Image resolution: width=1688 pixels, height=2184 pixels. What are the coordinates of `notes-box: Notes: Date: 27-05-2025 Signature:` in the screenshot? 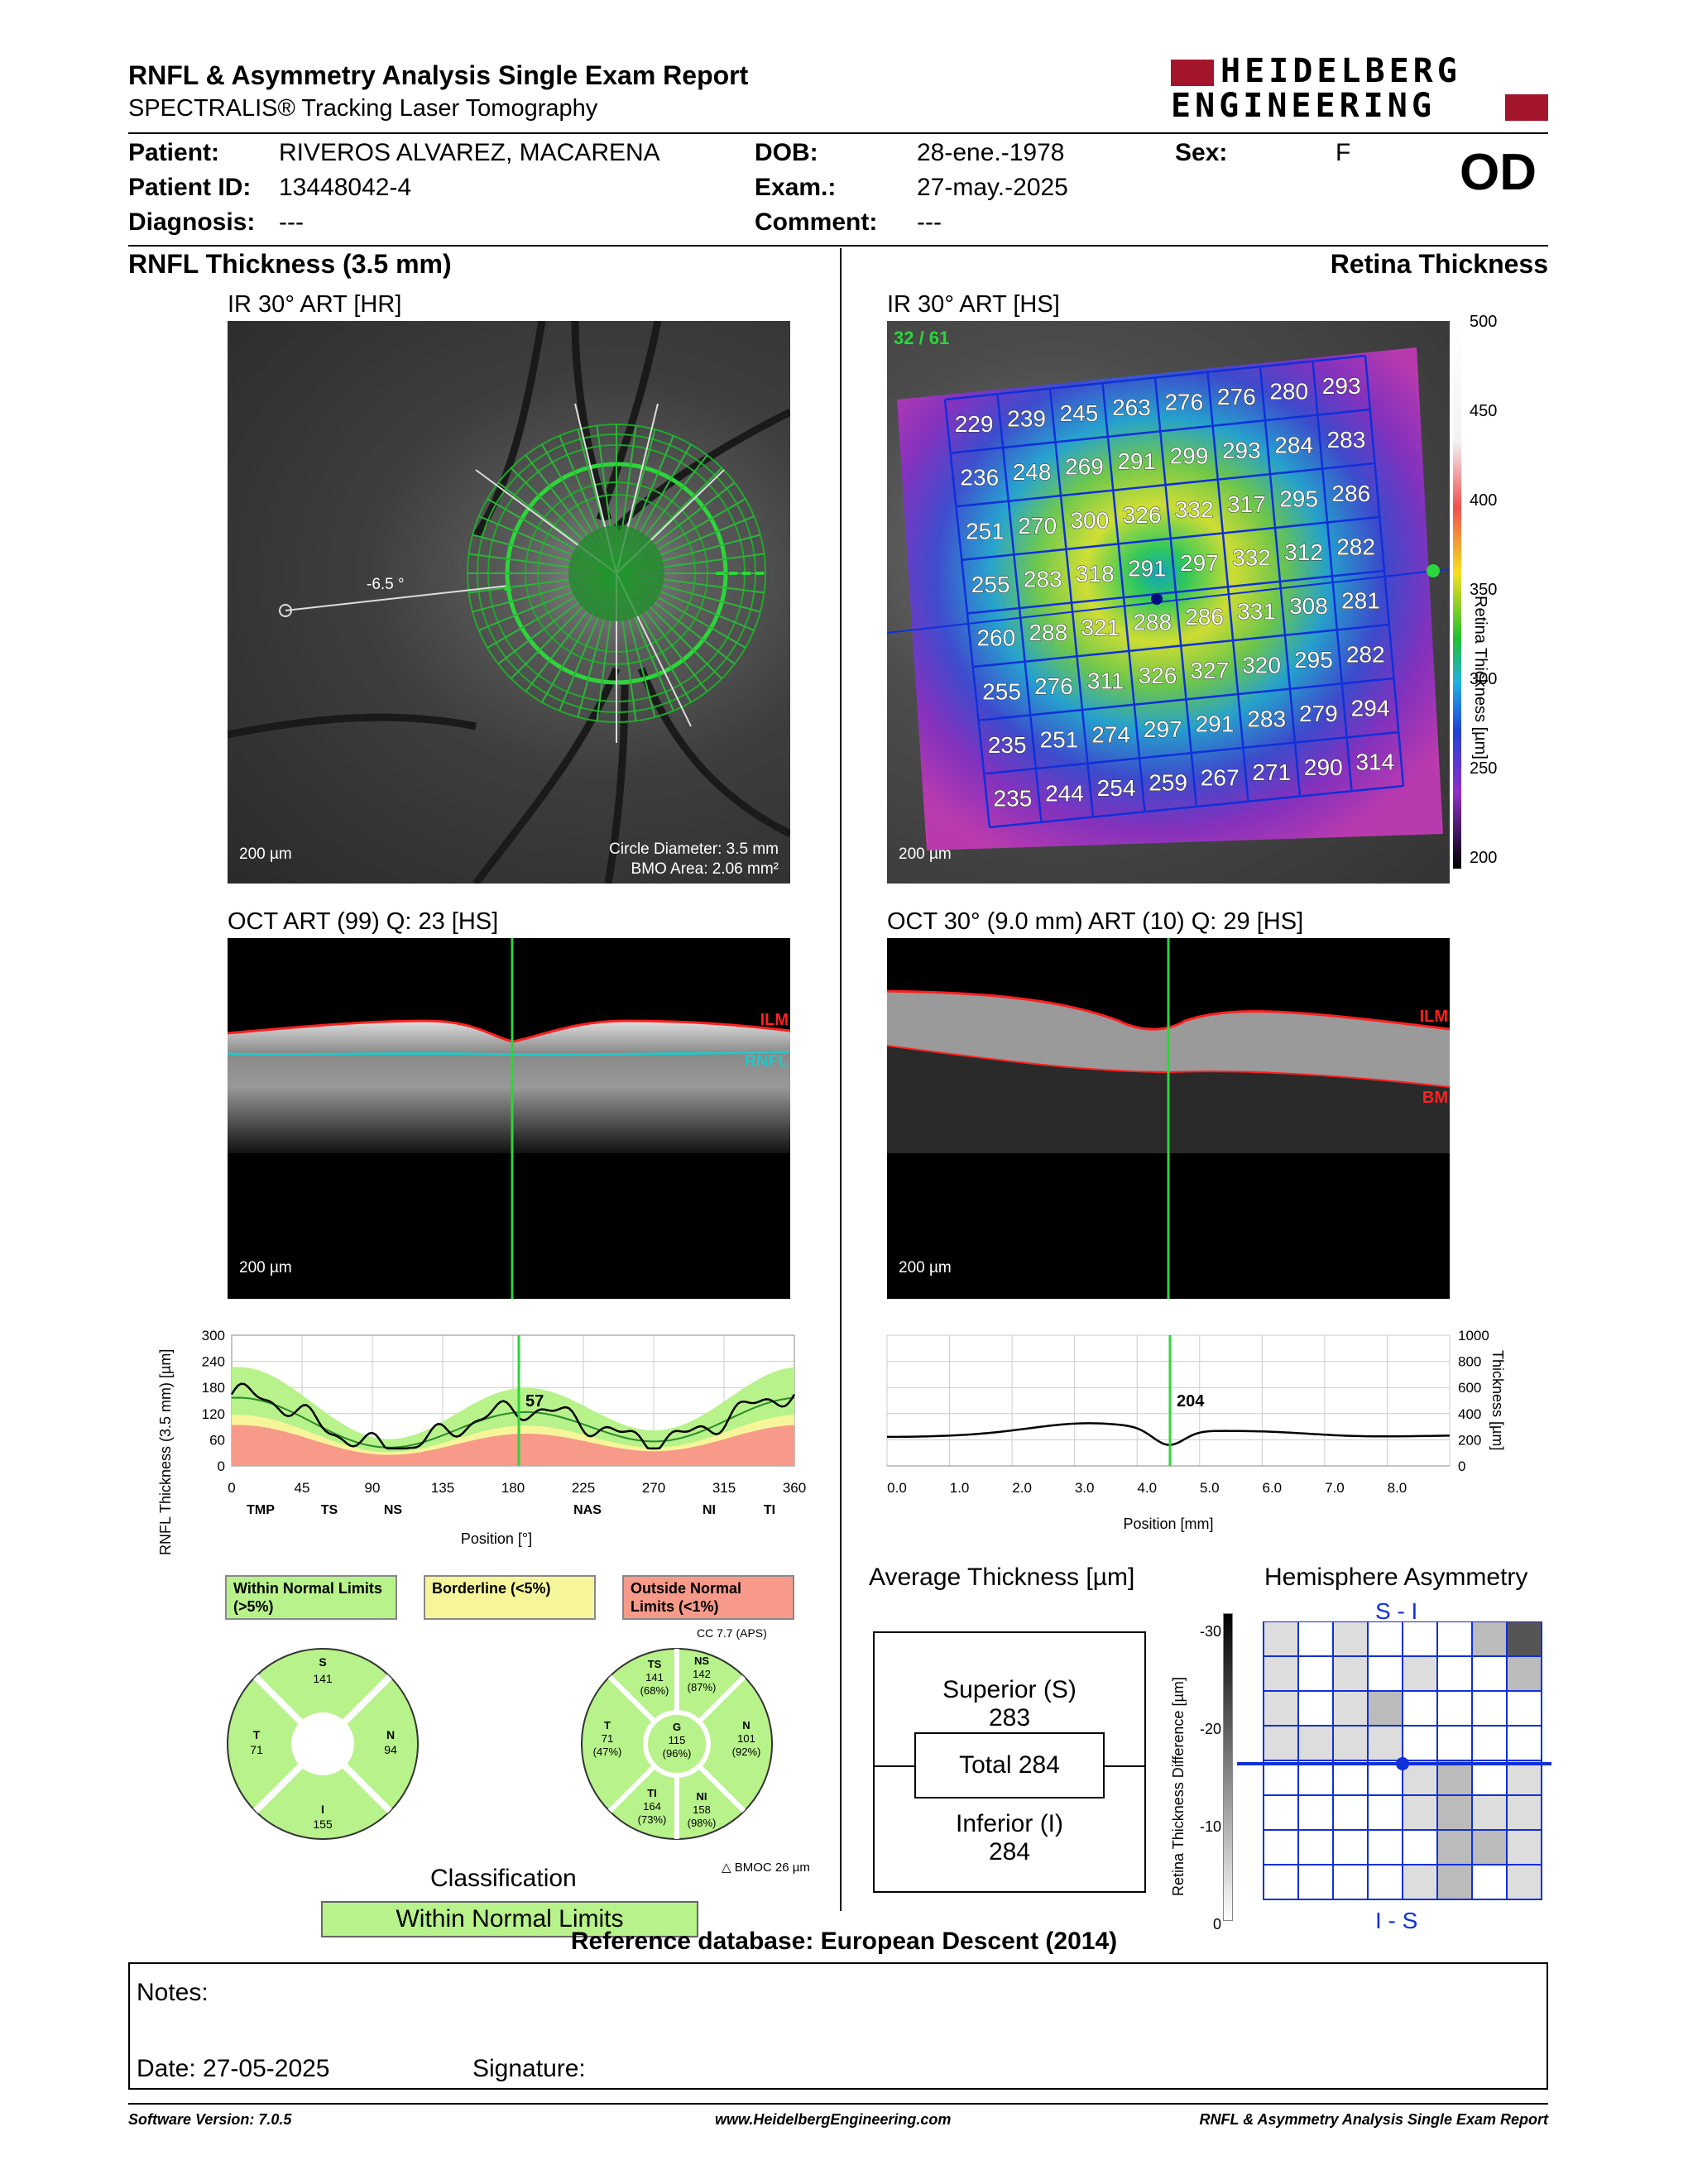 It's located at (838, 2026).